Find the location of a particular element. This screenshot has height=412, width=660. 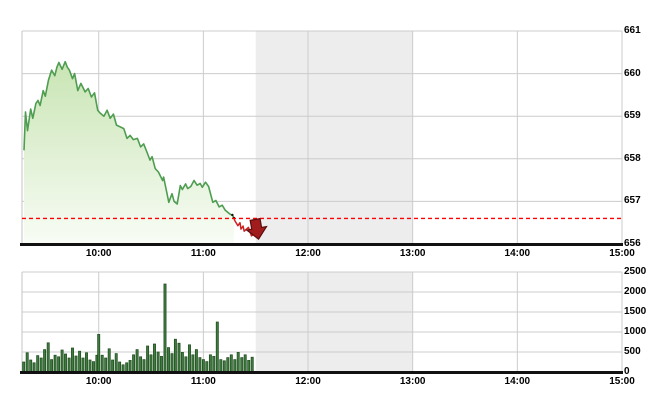

volume-bars is located at coordinates (138, 328).